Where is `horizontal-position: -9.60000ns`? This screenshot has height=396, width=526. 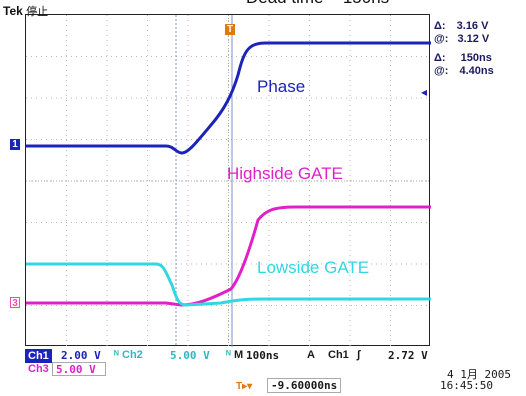
horizontal-position: -9.60000ns is located at coordinates (304, 385).